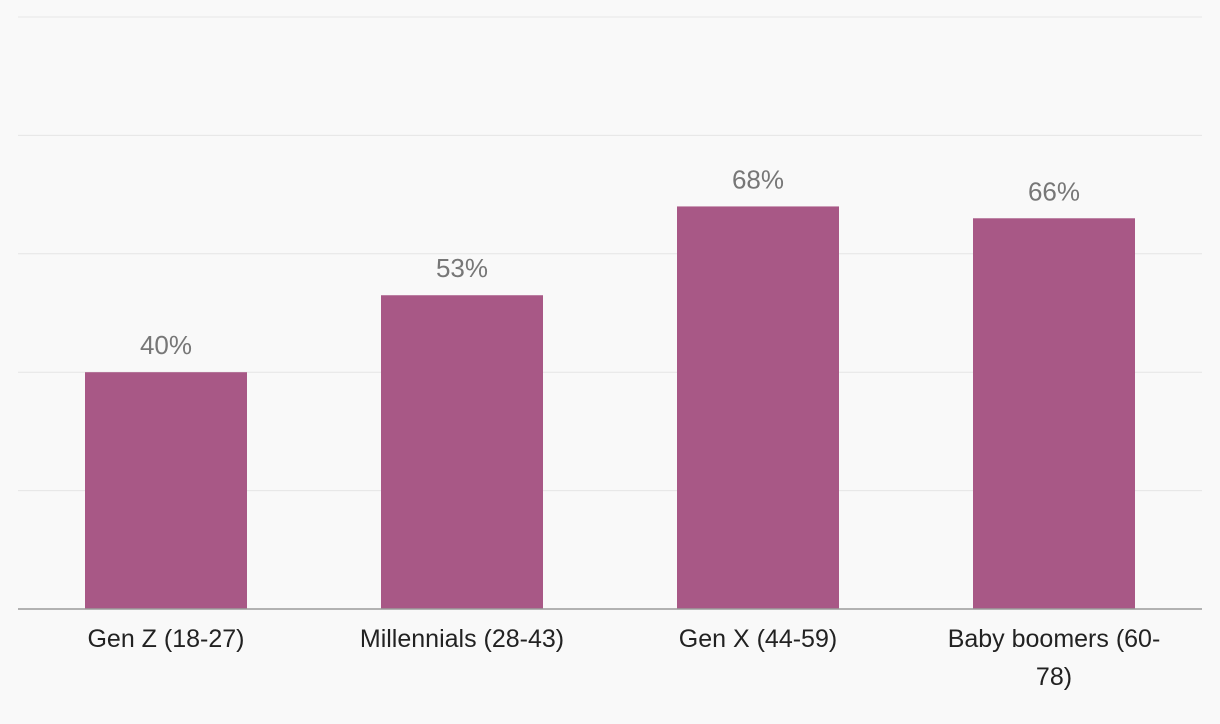 This screenshot has height=724, width=1220. Describe the element at coordinates (758, 179) in the screenshot. I see `value-label: 68%` at that location.